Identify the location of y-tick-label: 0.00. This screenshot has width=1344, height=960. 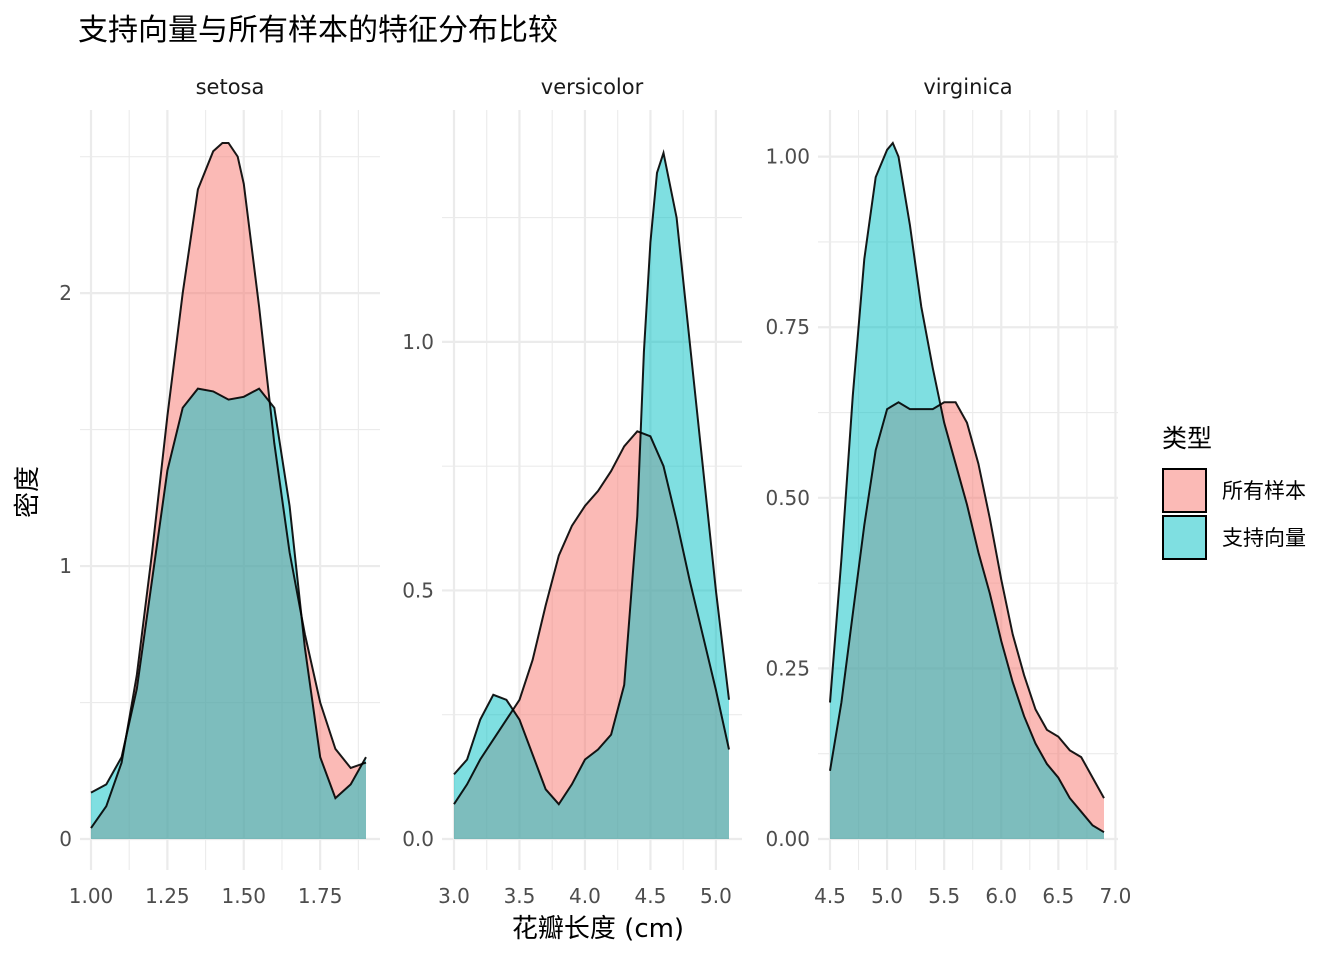
(787, 839).